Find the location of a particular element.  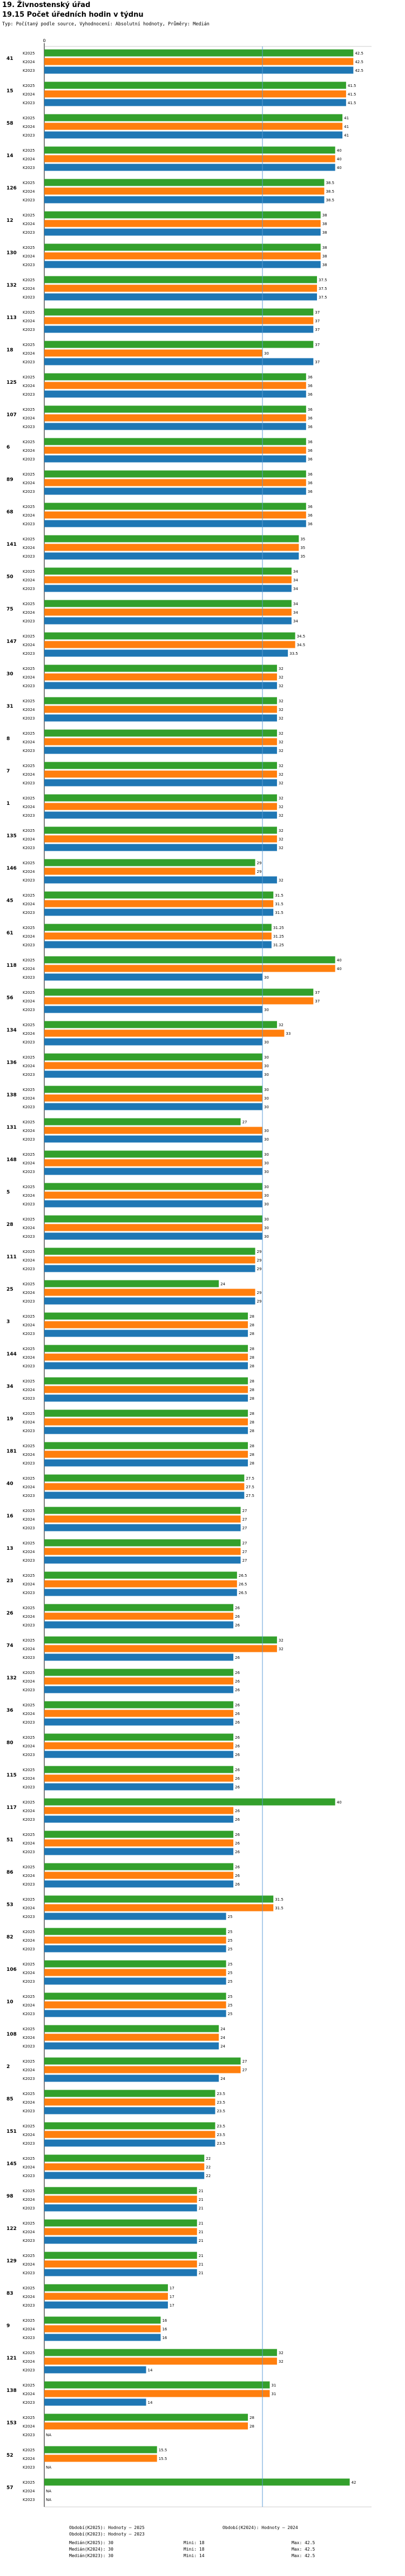

data-label: 35 is located at coordinates (303, 539).